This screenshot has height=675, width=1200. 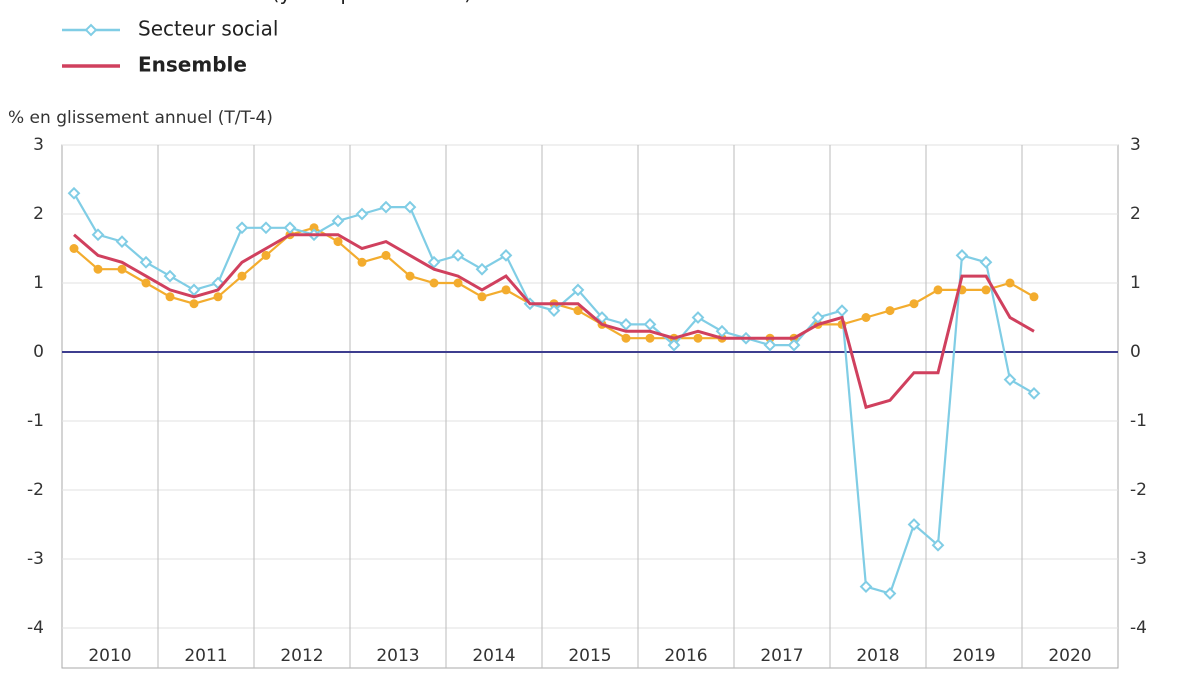 I want to click on y-tick-label: 1, so click(x=38, y=283).